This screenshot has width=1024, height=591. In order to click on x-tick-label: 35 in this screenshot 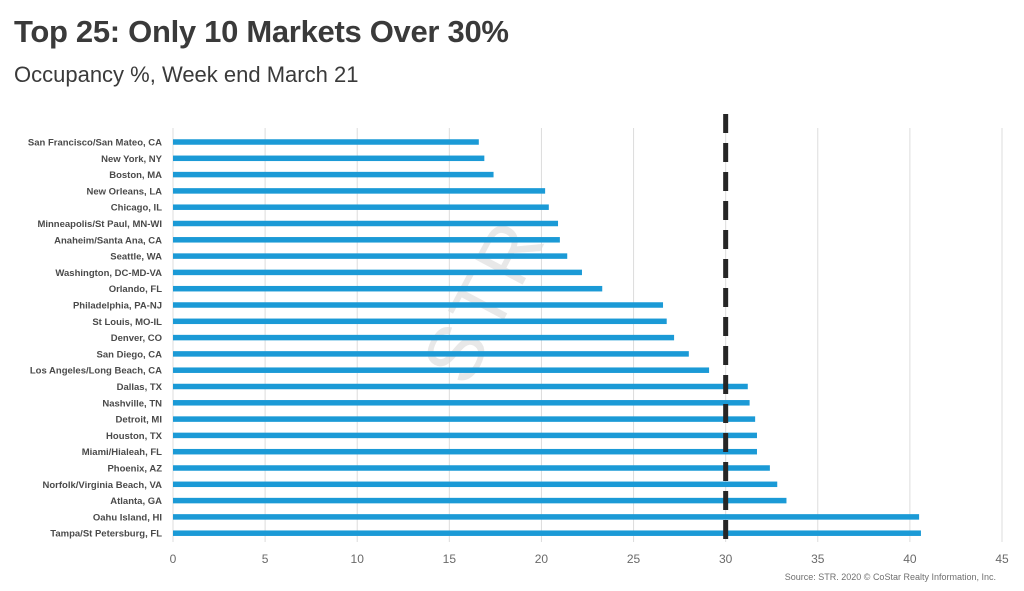, I will do `click(818, 559)`.